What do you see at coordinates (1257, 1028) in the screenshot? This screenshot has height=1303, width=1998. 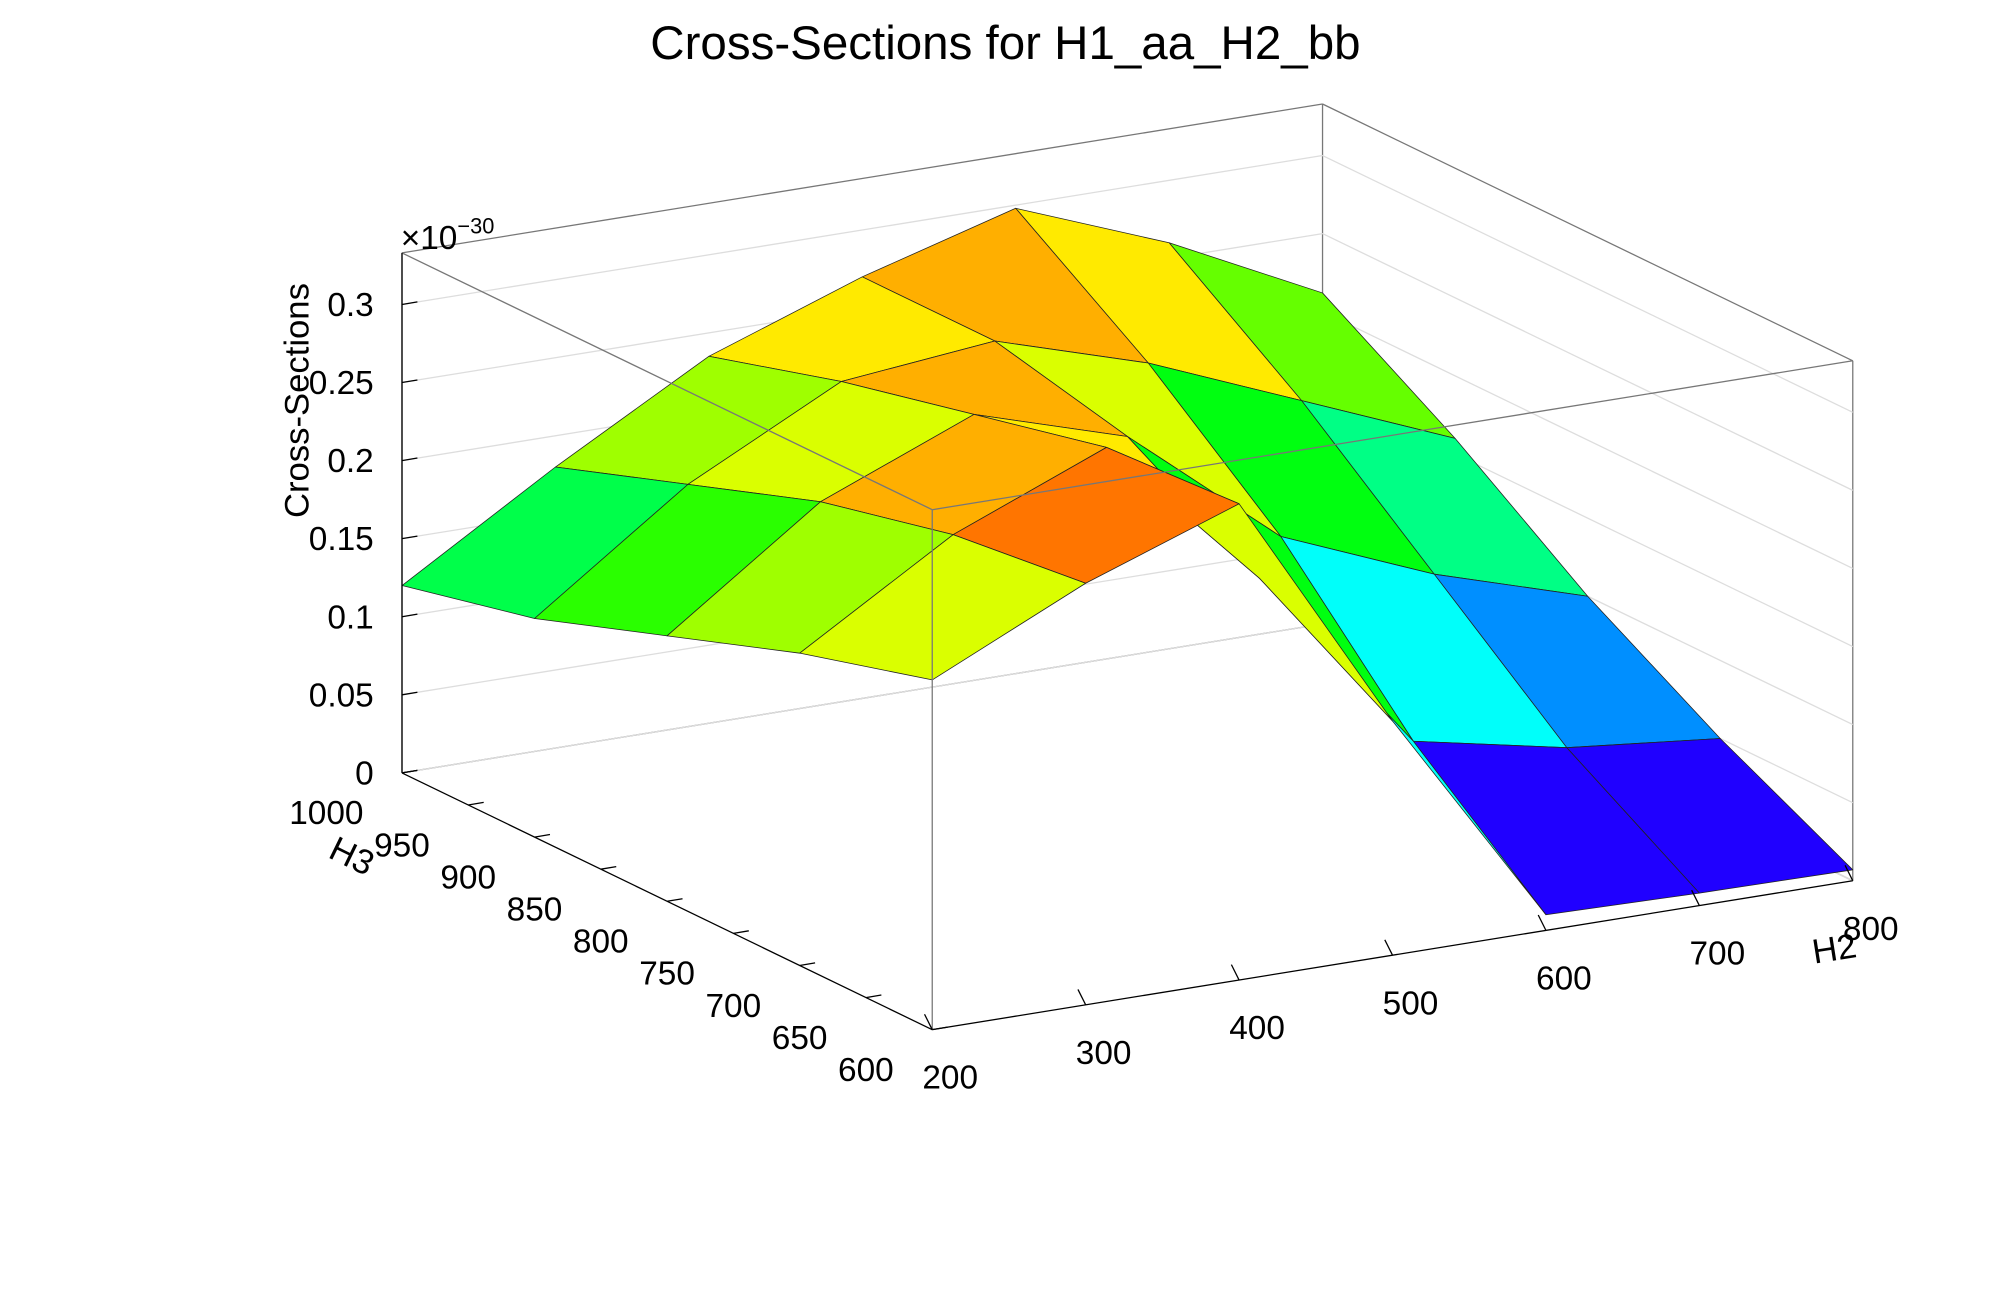 I see `x-tick-label: 400` at bounding box center [1257, 1028].